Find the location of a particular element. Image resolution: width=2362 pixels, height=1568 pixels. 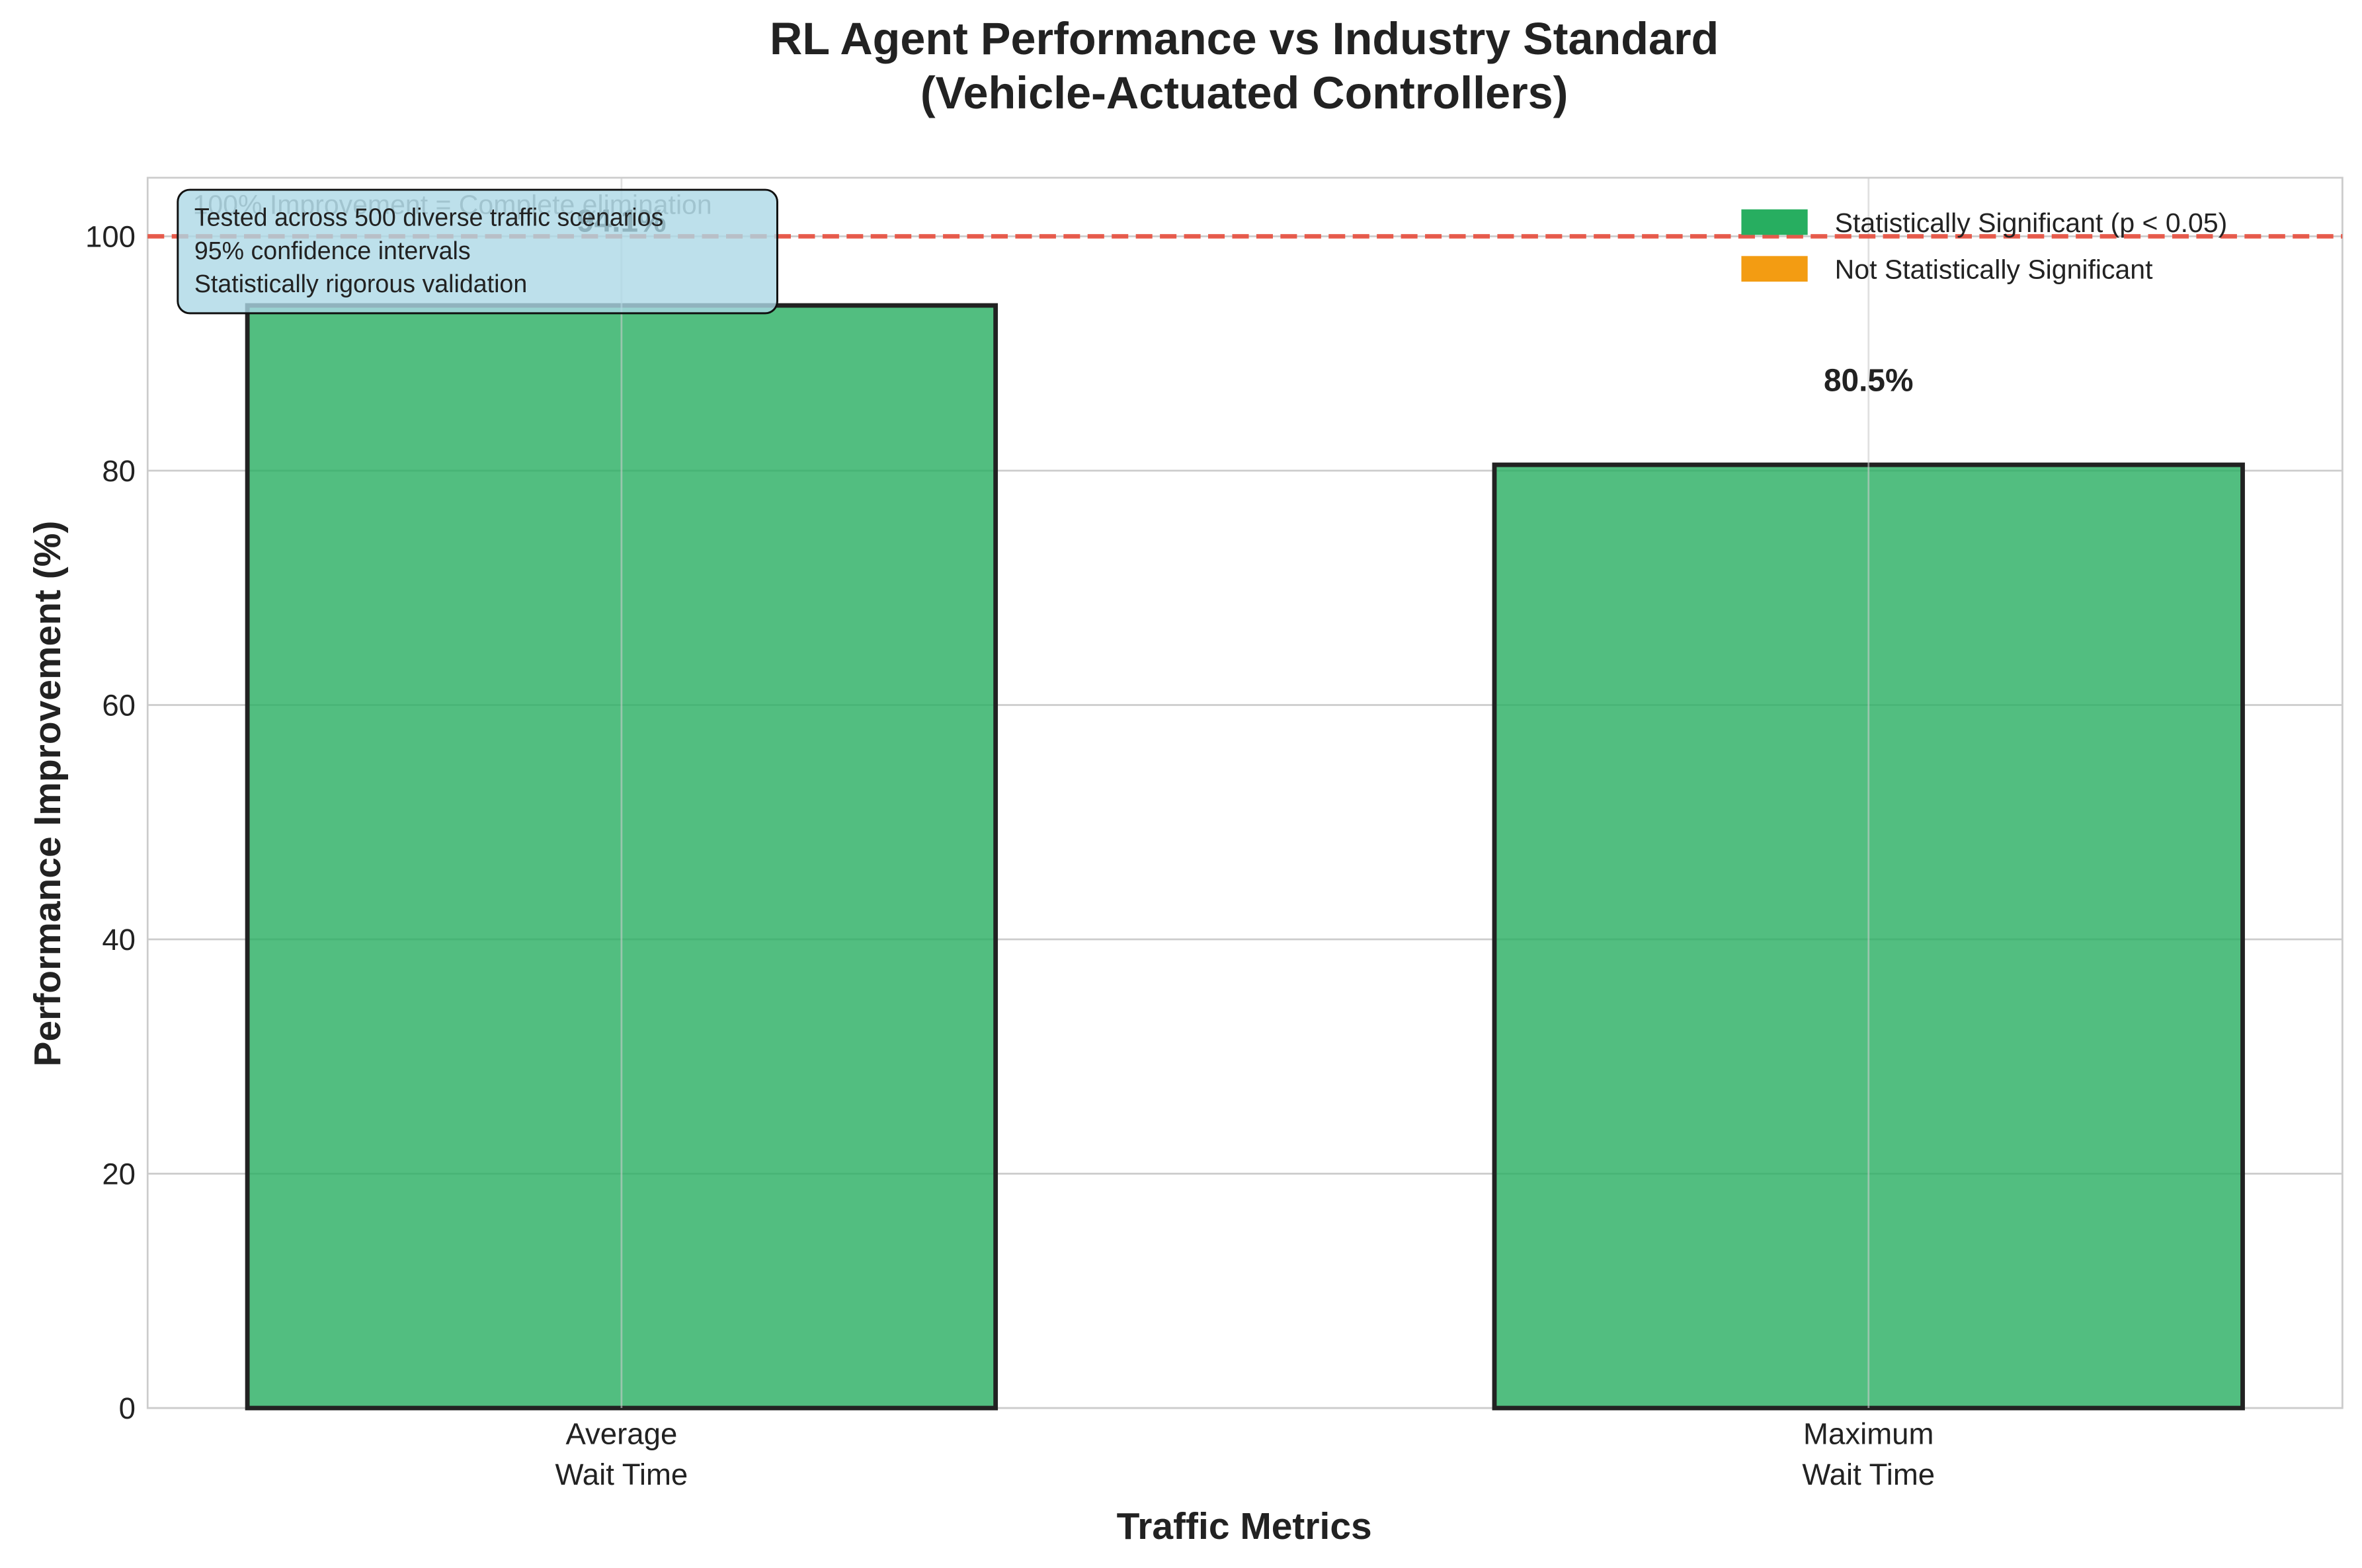

value-label: 80.5% is located at coordinates (1869, 381).